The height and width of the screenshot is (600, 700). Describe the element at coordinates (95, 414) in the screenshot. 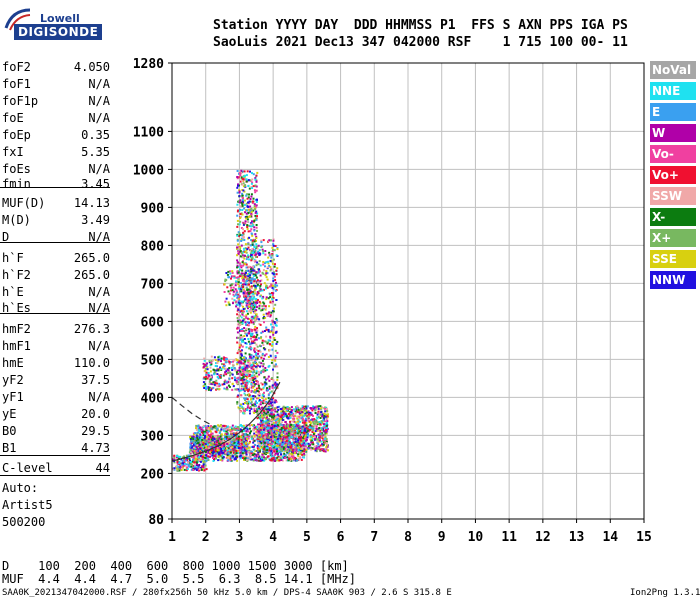

I see `param-value: 20.0` at that location.